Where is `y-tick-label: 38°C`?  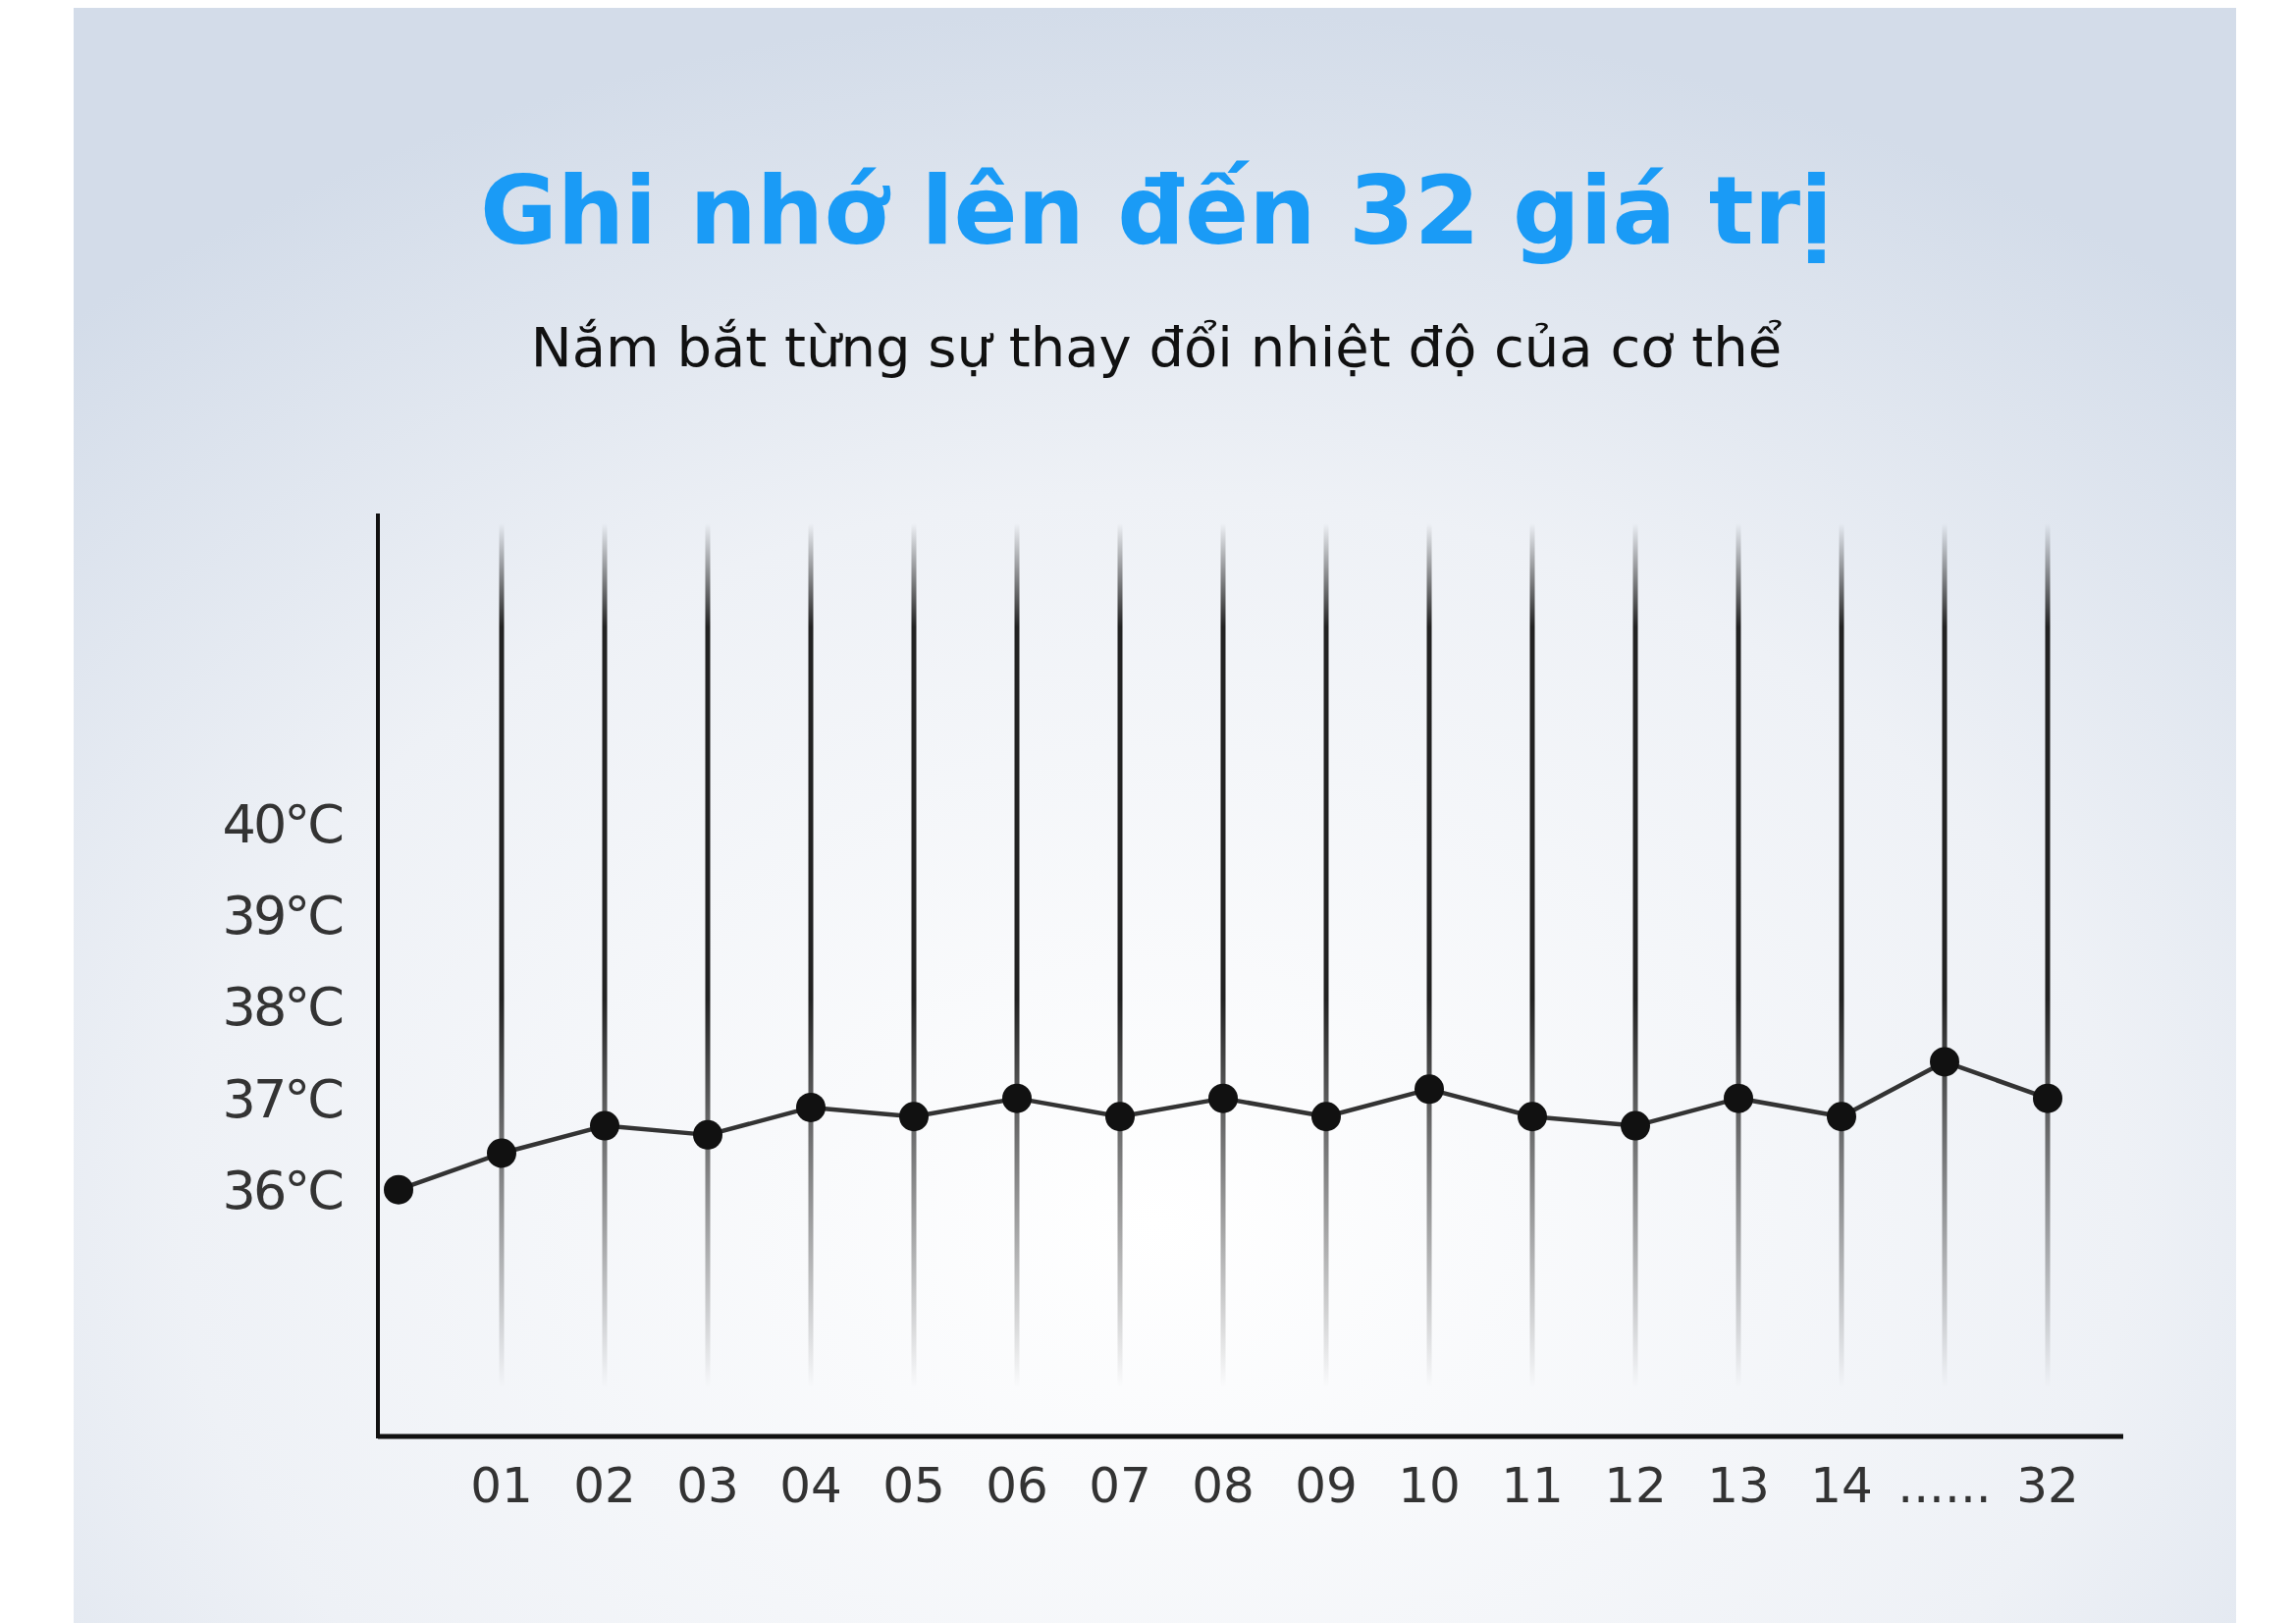
y-tick-label: 38°C is located at coordinates (282, 1007).